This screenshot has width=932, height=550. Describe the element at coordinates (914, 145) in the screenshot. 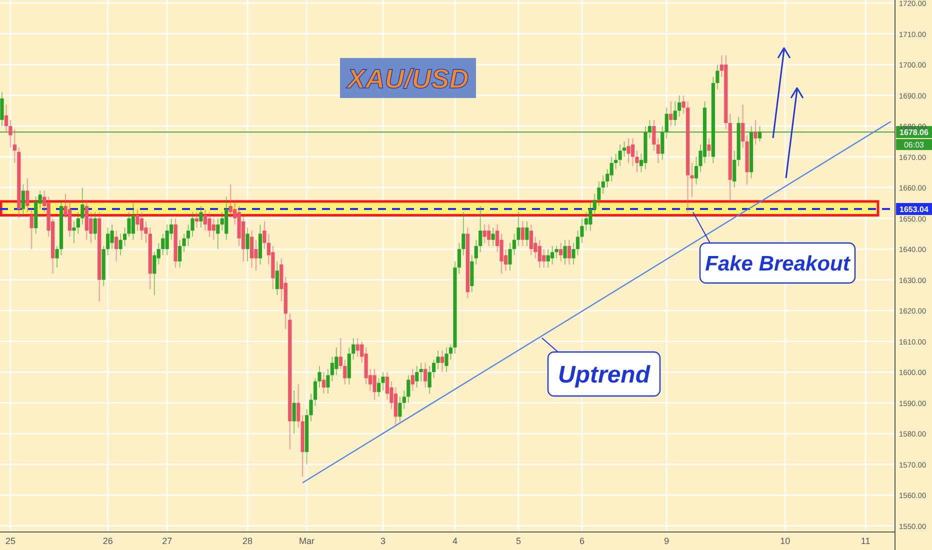

I see `text: 06:03` at that location.